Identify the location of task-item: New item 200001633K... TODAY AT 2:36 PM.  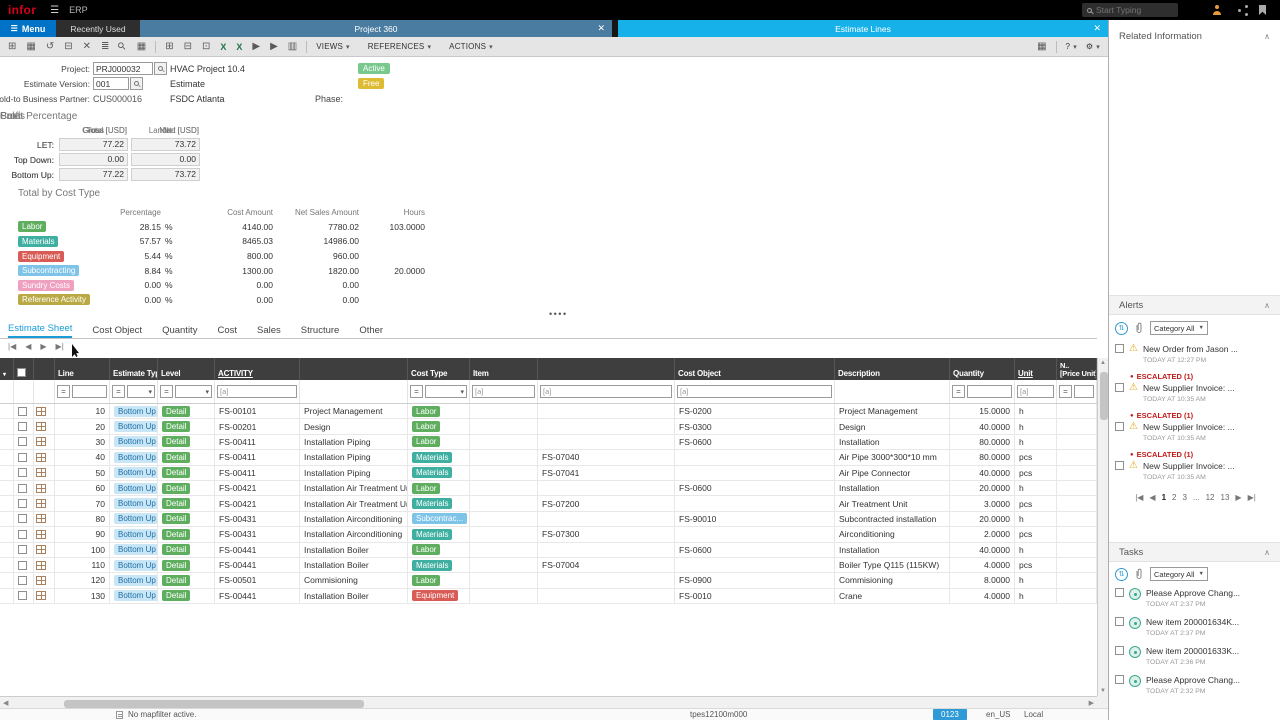
(1195, 656).